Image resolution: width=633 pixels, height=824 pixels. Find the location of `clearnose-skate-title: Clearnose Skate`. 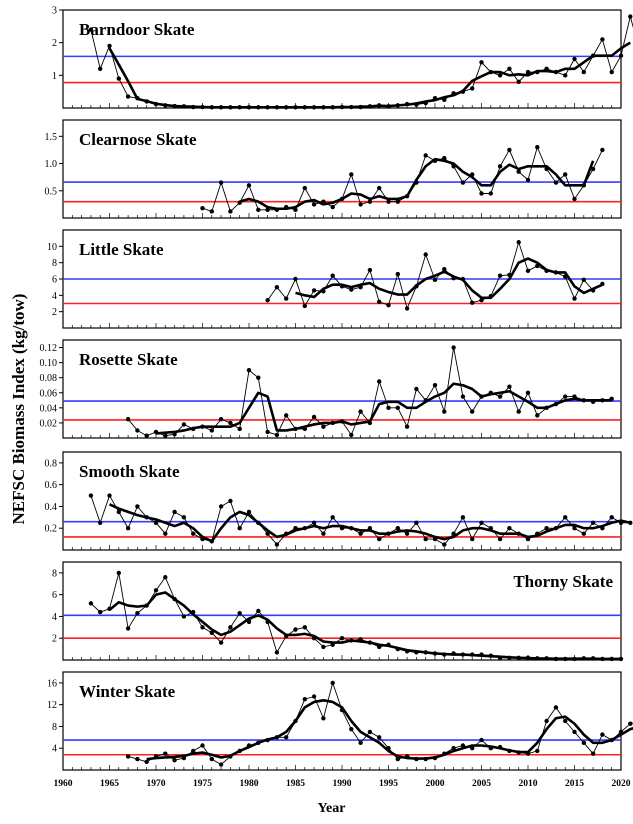

clearnose-skate-title: Clearnose Skate is located at coordinates (138, 139).